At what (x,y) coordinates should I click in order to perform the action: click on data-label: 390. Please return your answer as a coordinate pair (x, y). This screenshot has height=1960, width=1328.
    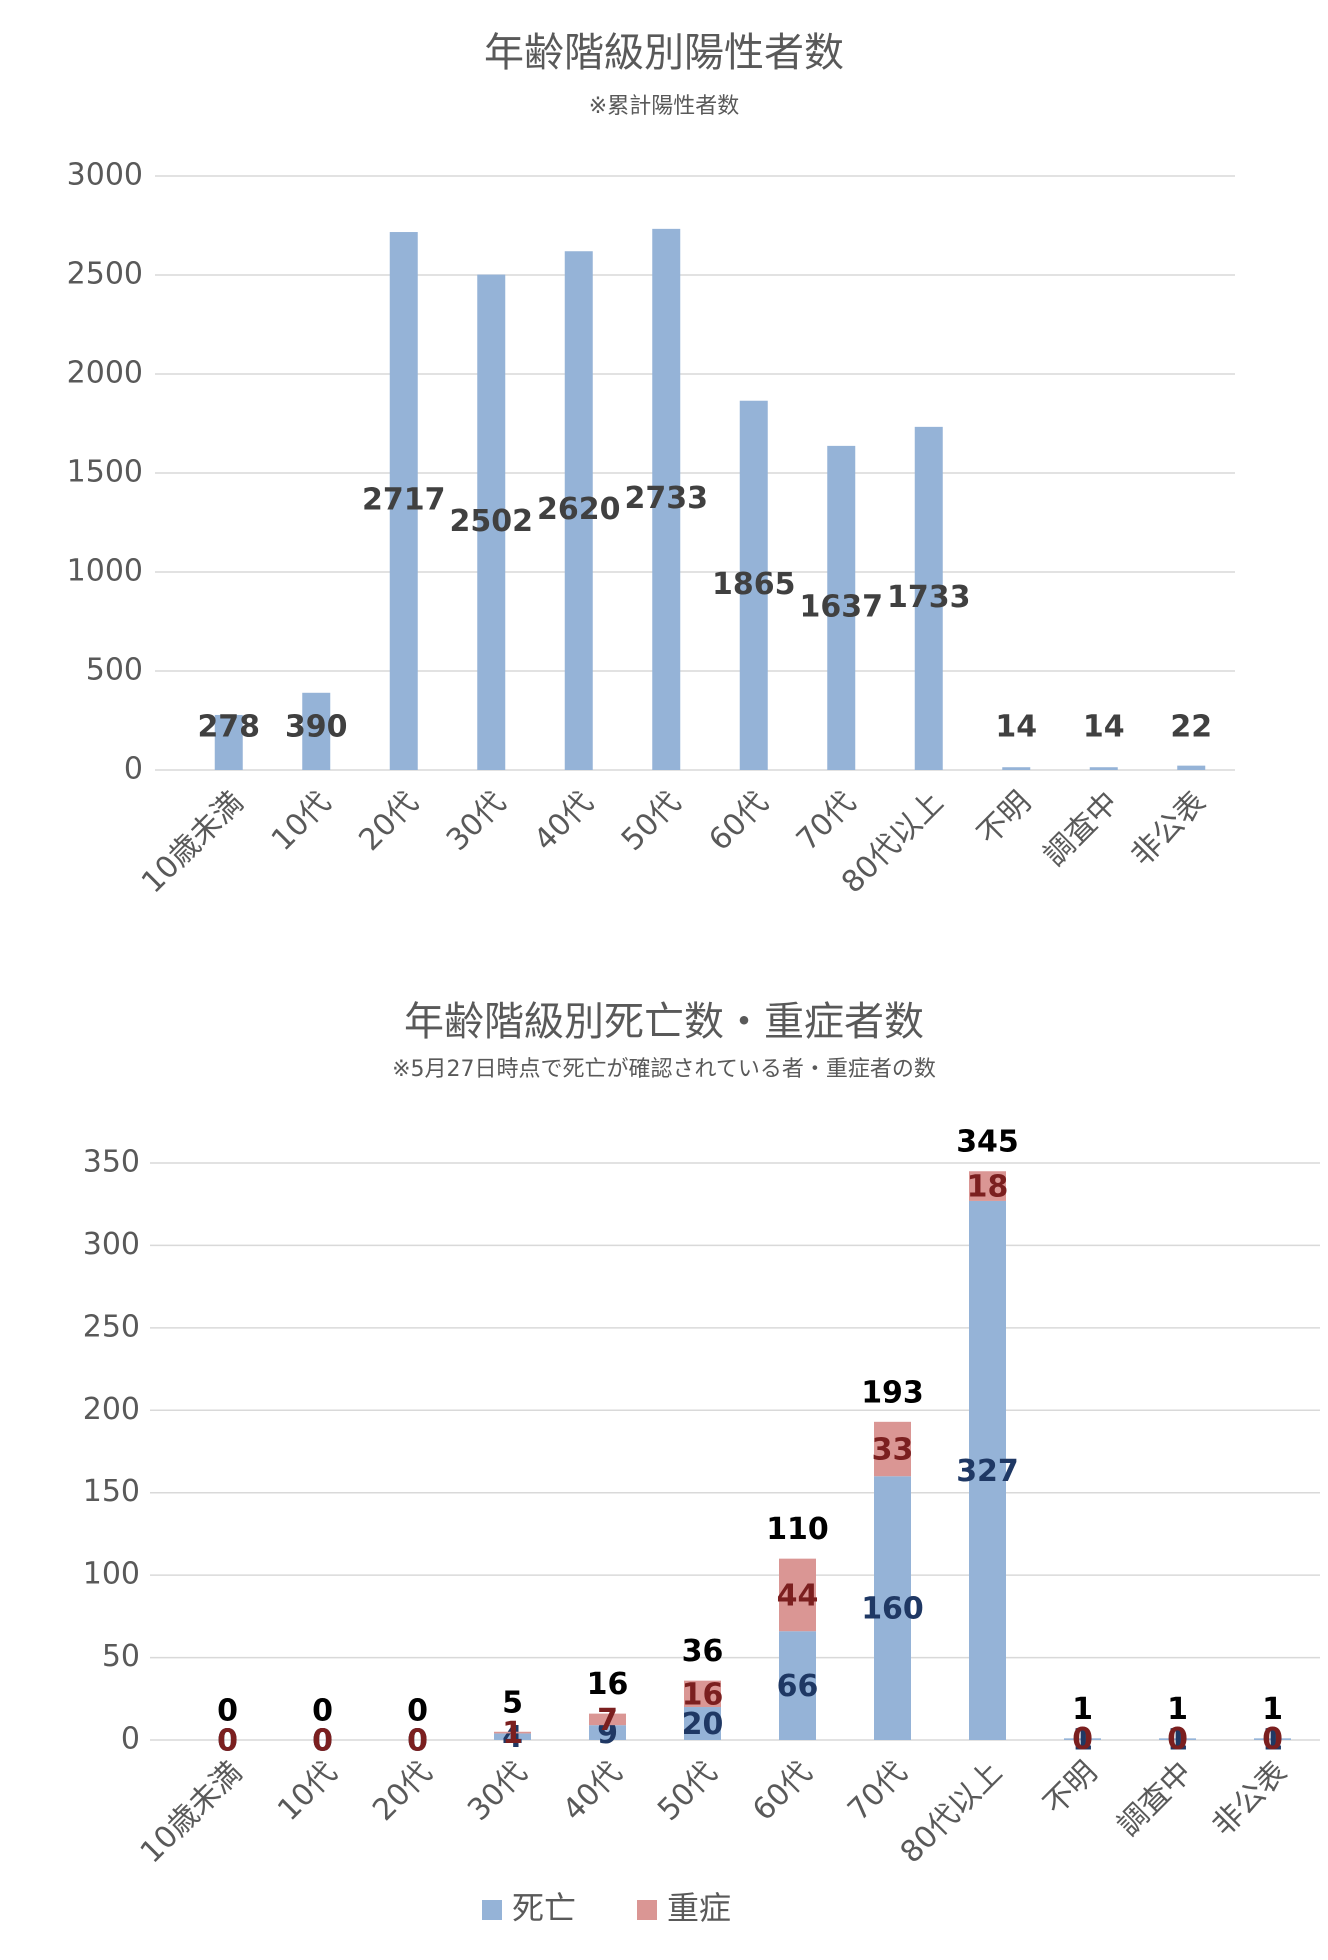
    Looking at the image, I should click on (316, 727).